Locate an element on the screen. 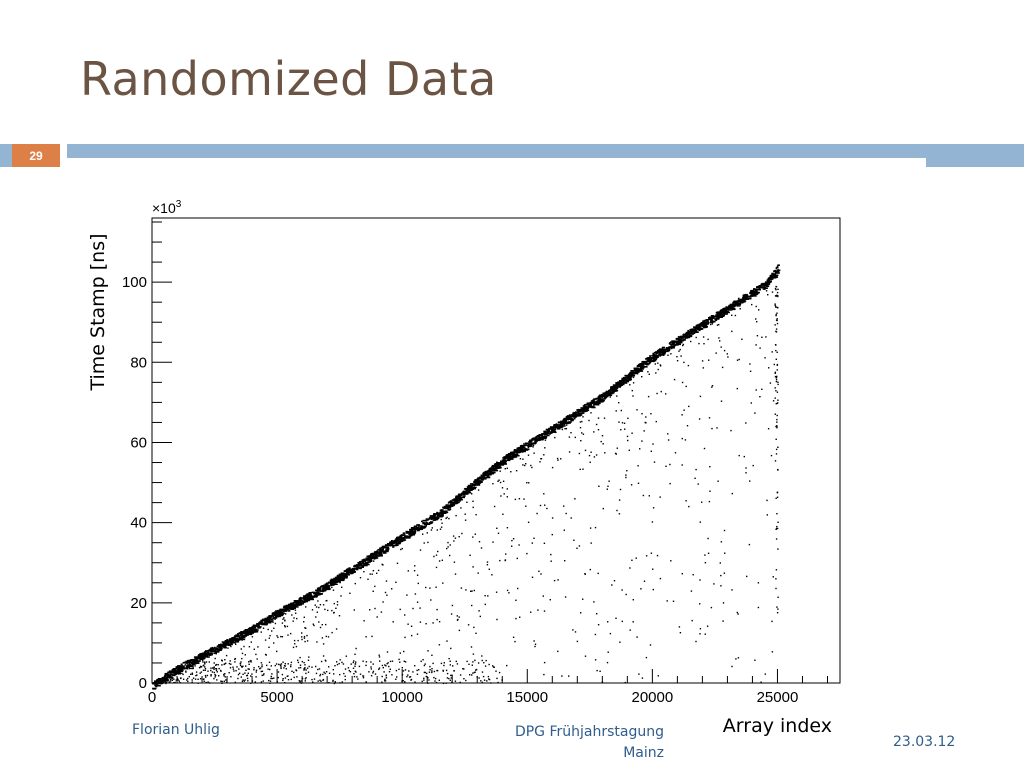 This screenshot has height=768, width=1024. y-tick-label: 60 is located at coordinates (138, 442).